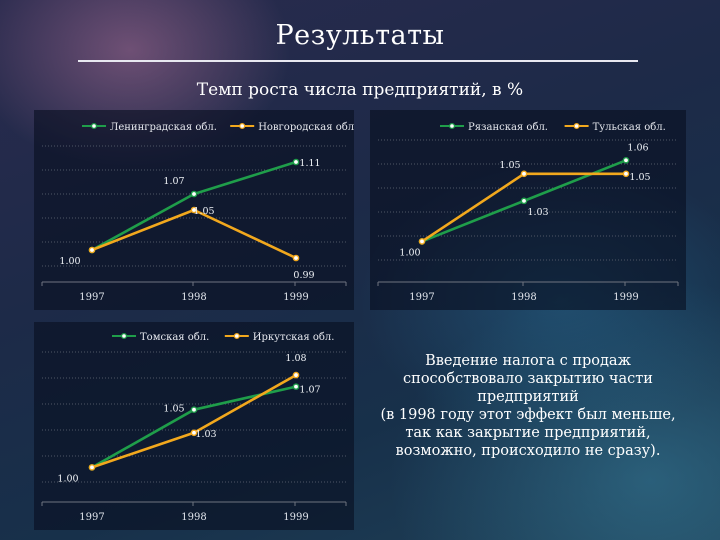 This screenshot has width=720, height=540. I want to click on page-title: Результаты, so click(360, 35).